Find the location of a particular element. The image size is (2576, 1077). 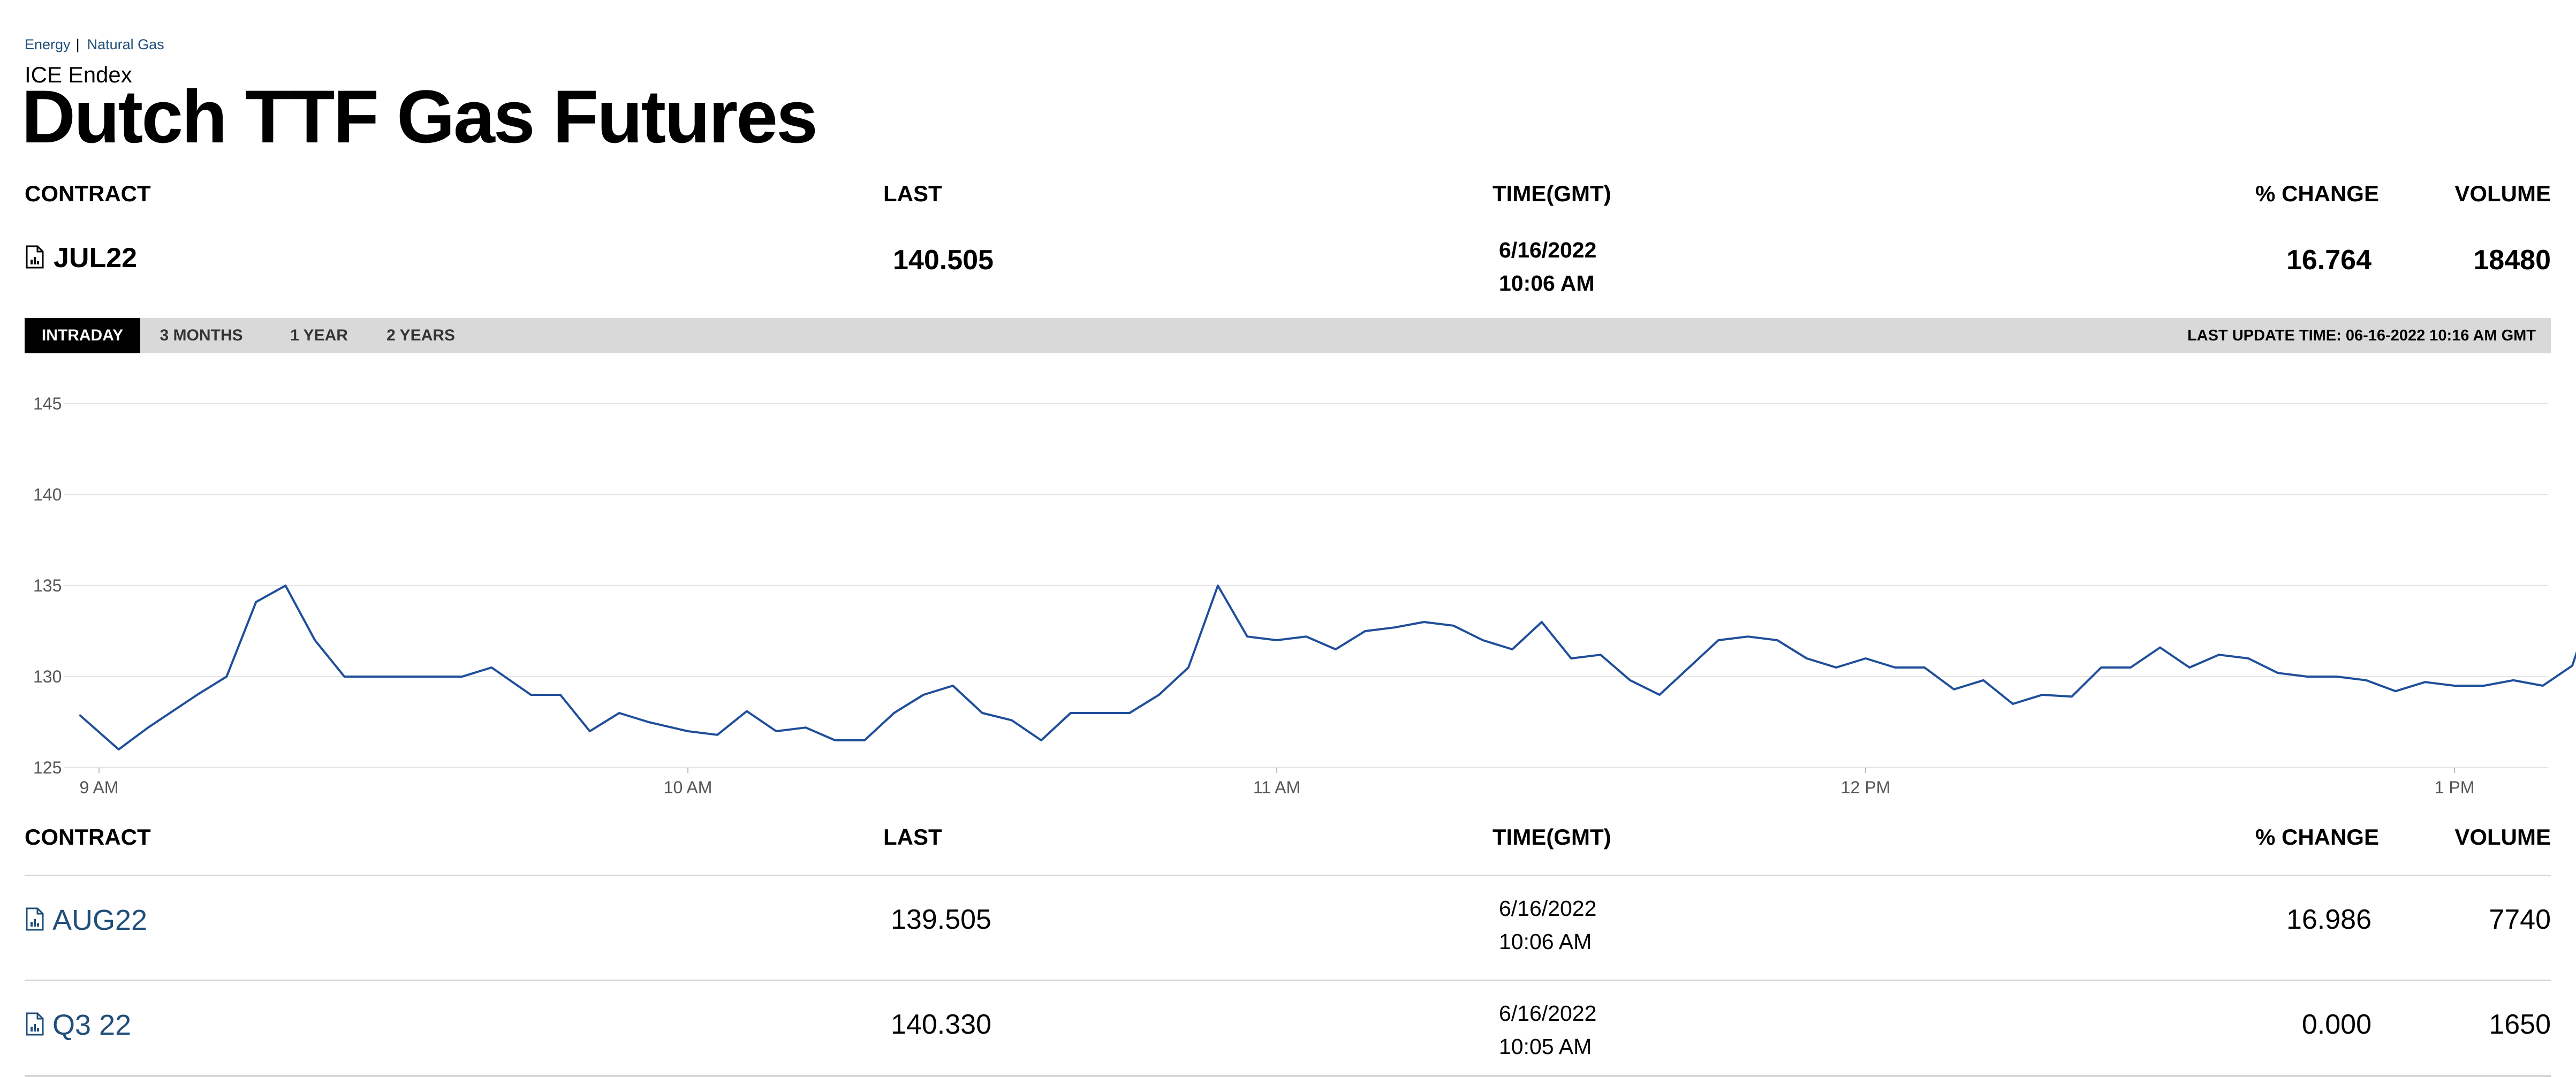

x-tick-label: 11 AM is located at coordinates (1276, 788).